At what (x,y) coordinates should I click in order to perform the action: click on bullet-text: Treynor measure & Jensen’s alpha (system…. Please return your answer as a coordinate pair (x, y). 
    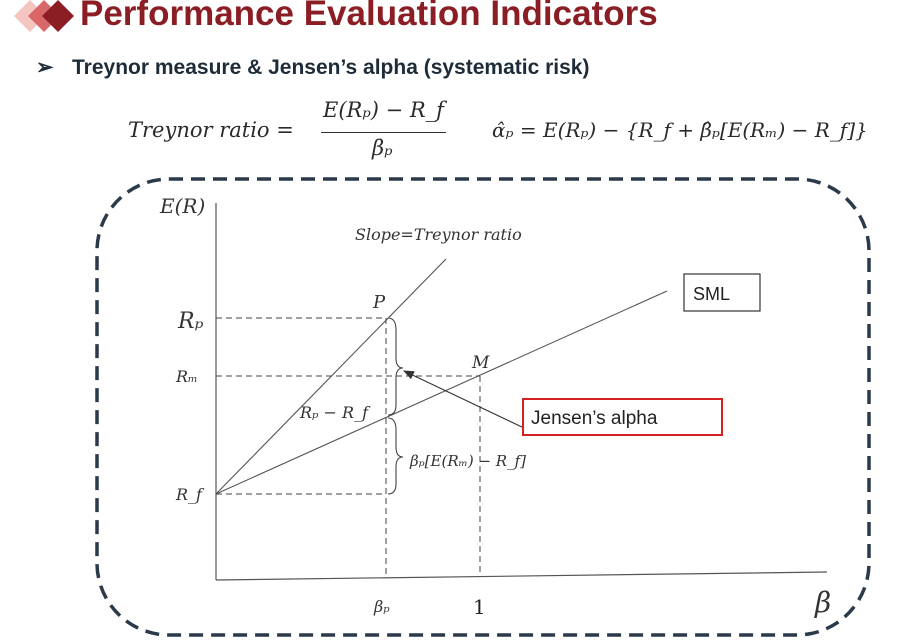
    Looking at the image, I should click on (331, 67).